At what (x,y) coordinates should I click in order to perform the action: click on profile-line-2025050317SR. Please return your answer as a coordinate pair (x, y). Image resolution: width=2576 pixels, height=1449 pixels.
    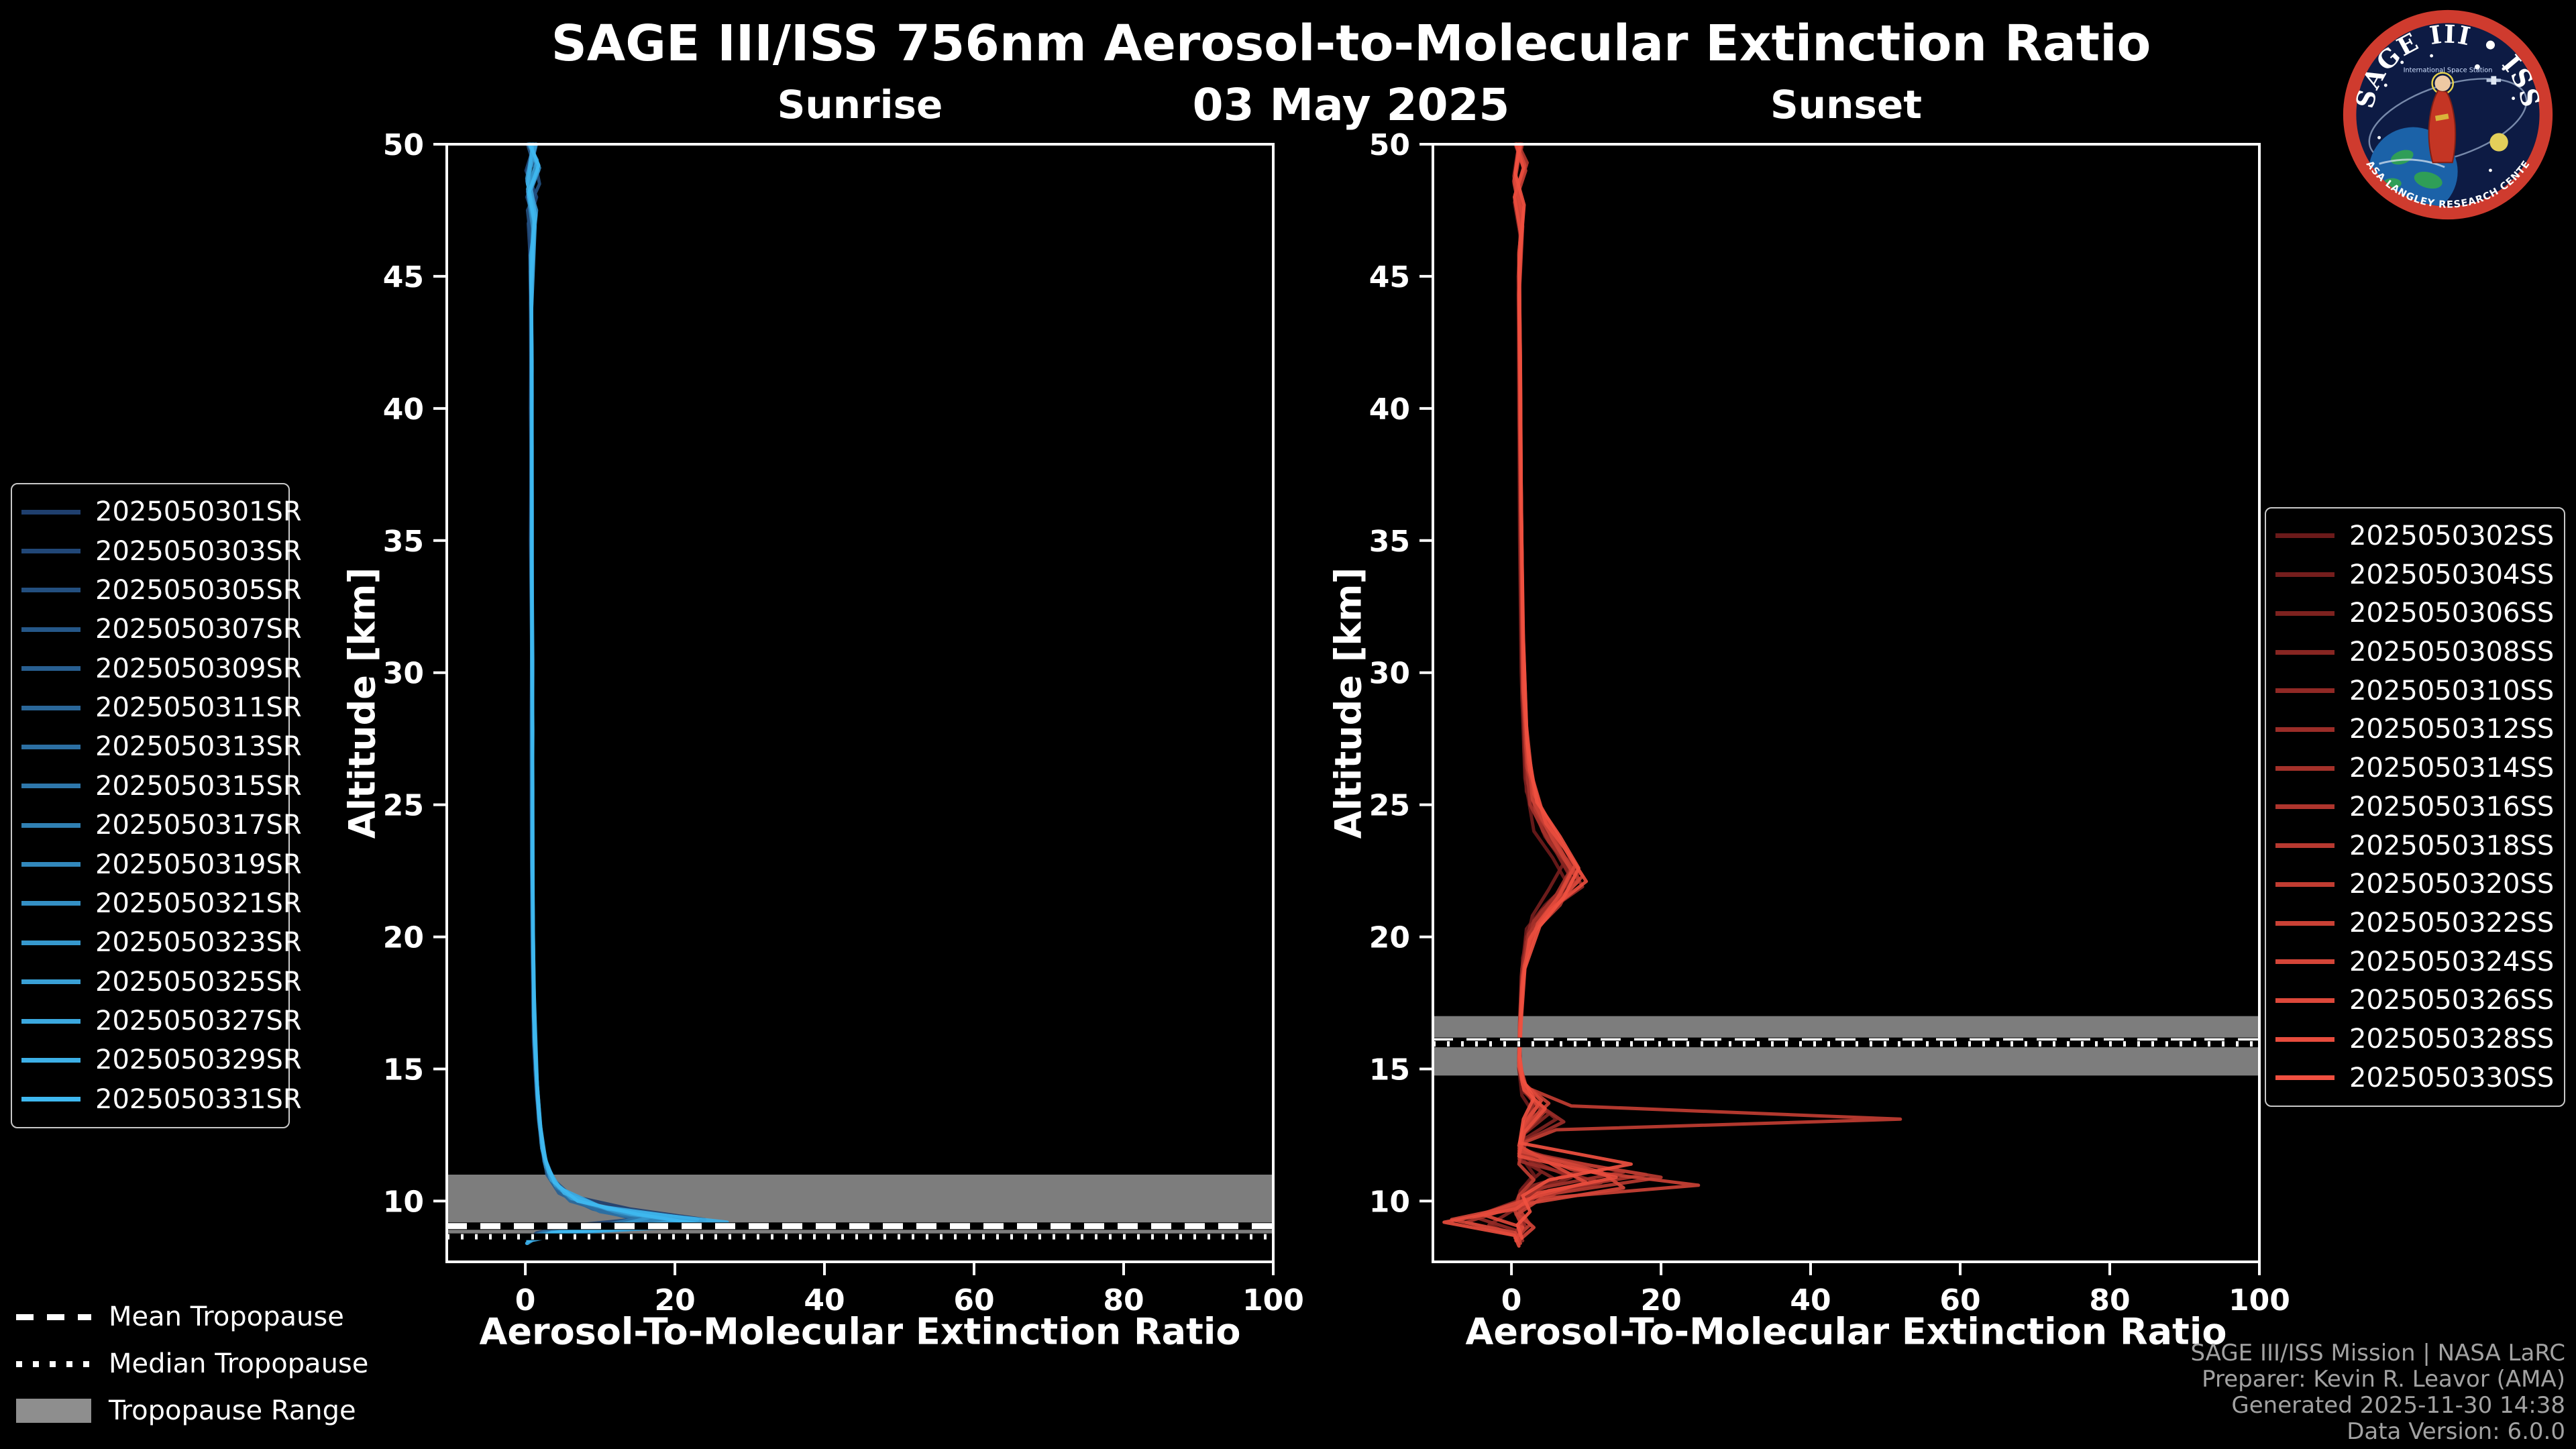
    Looking at the image, I should click on (619, 692).